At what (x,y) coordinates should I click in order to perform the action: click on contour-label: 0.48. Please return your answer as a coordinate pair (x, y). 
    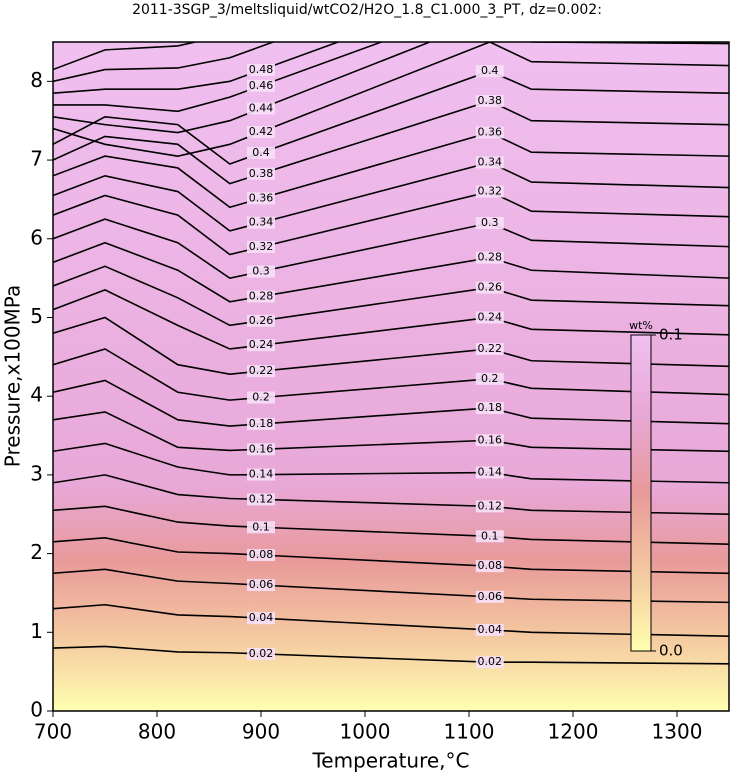
    Looking at the image, I should click on (261, 69).